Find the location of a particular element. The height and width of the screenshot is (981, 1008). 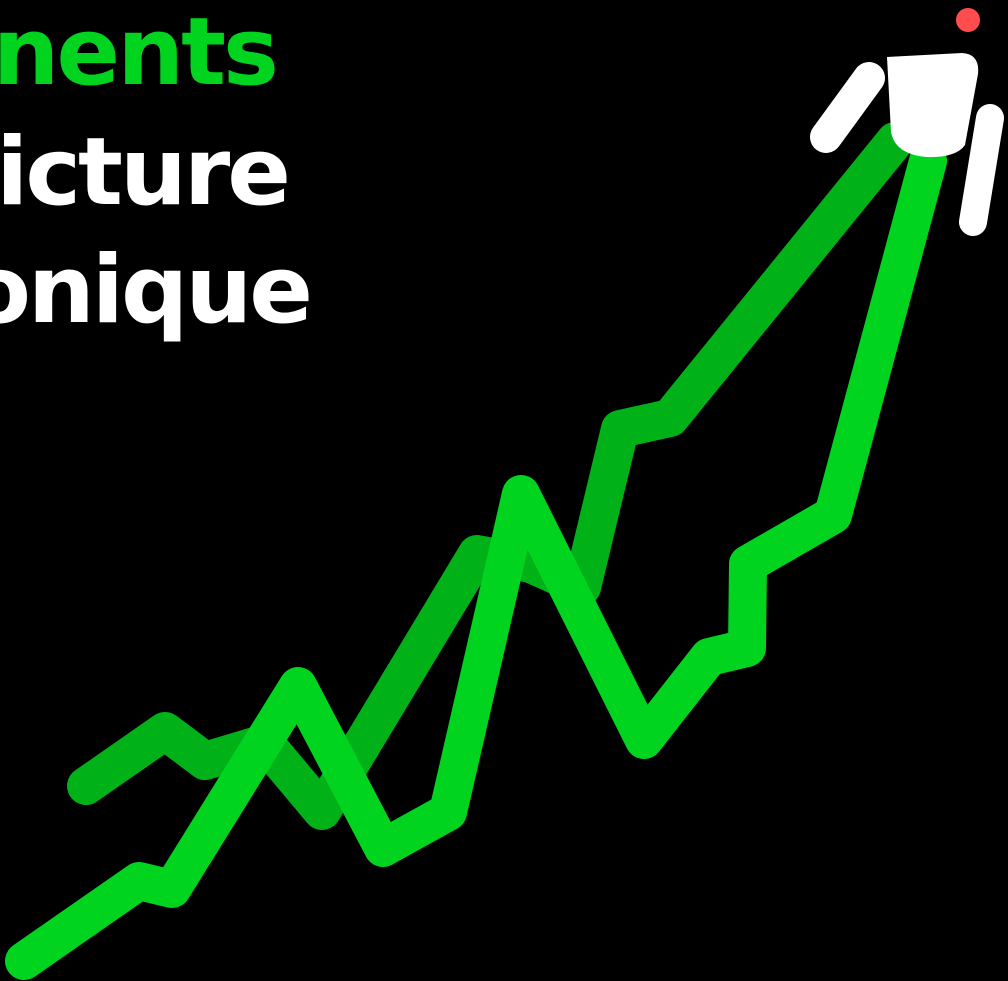

red-dot-icon is located at coordinates (968, 20).